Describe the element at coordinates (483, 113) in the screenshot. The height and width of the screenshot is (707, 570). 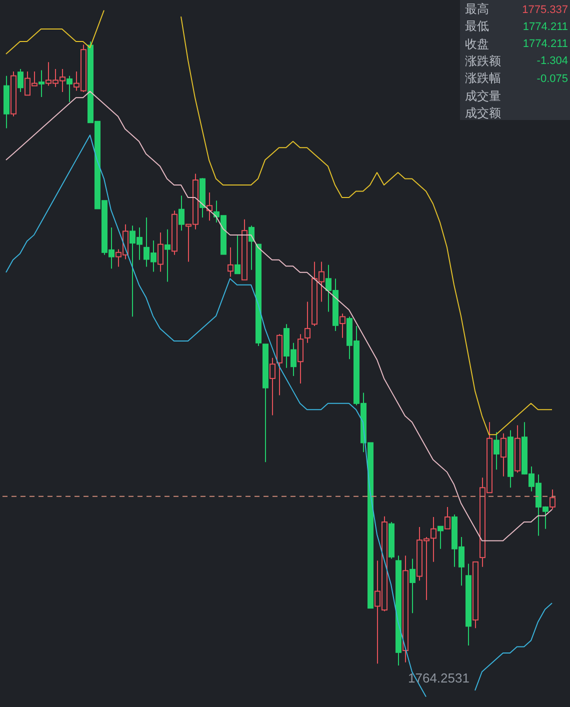
I see `annotation: 成交额` at that location.